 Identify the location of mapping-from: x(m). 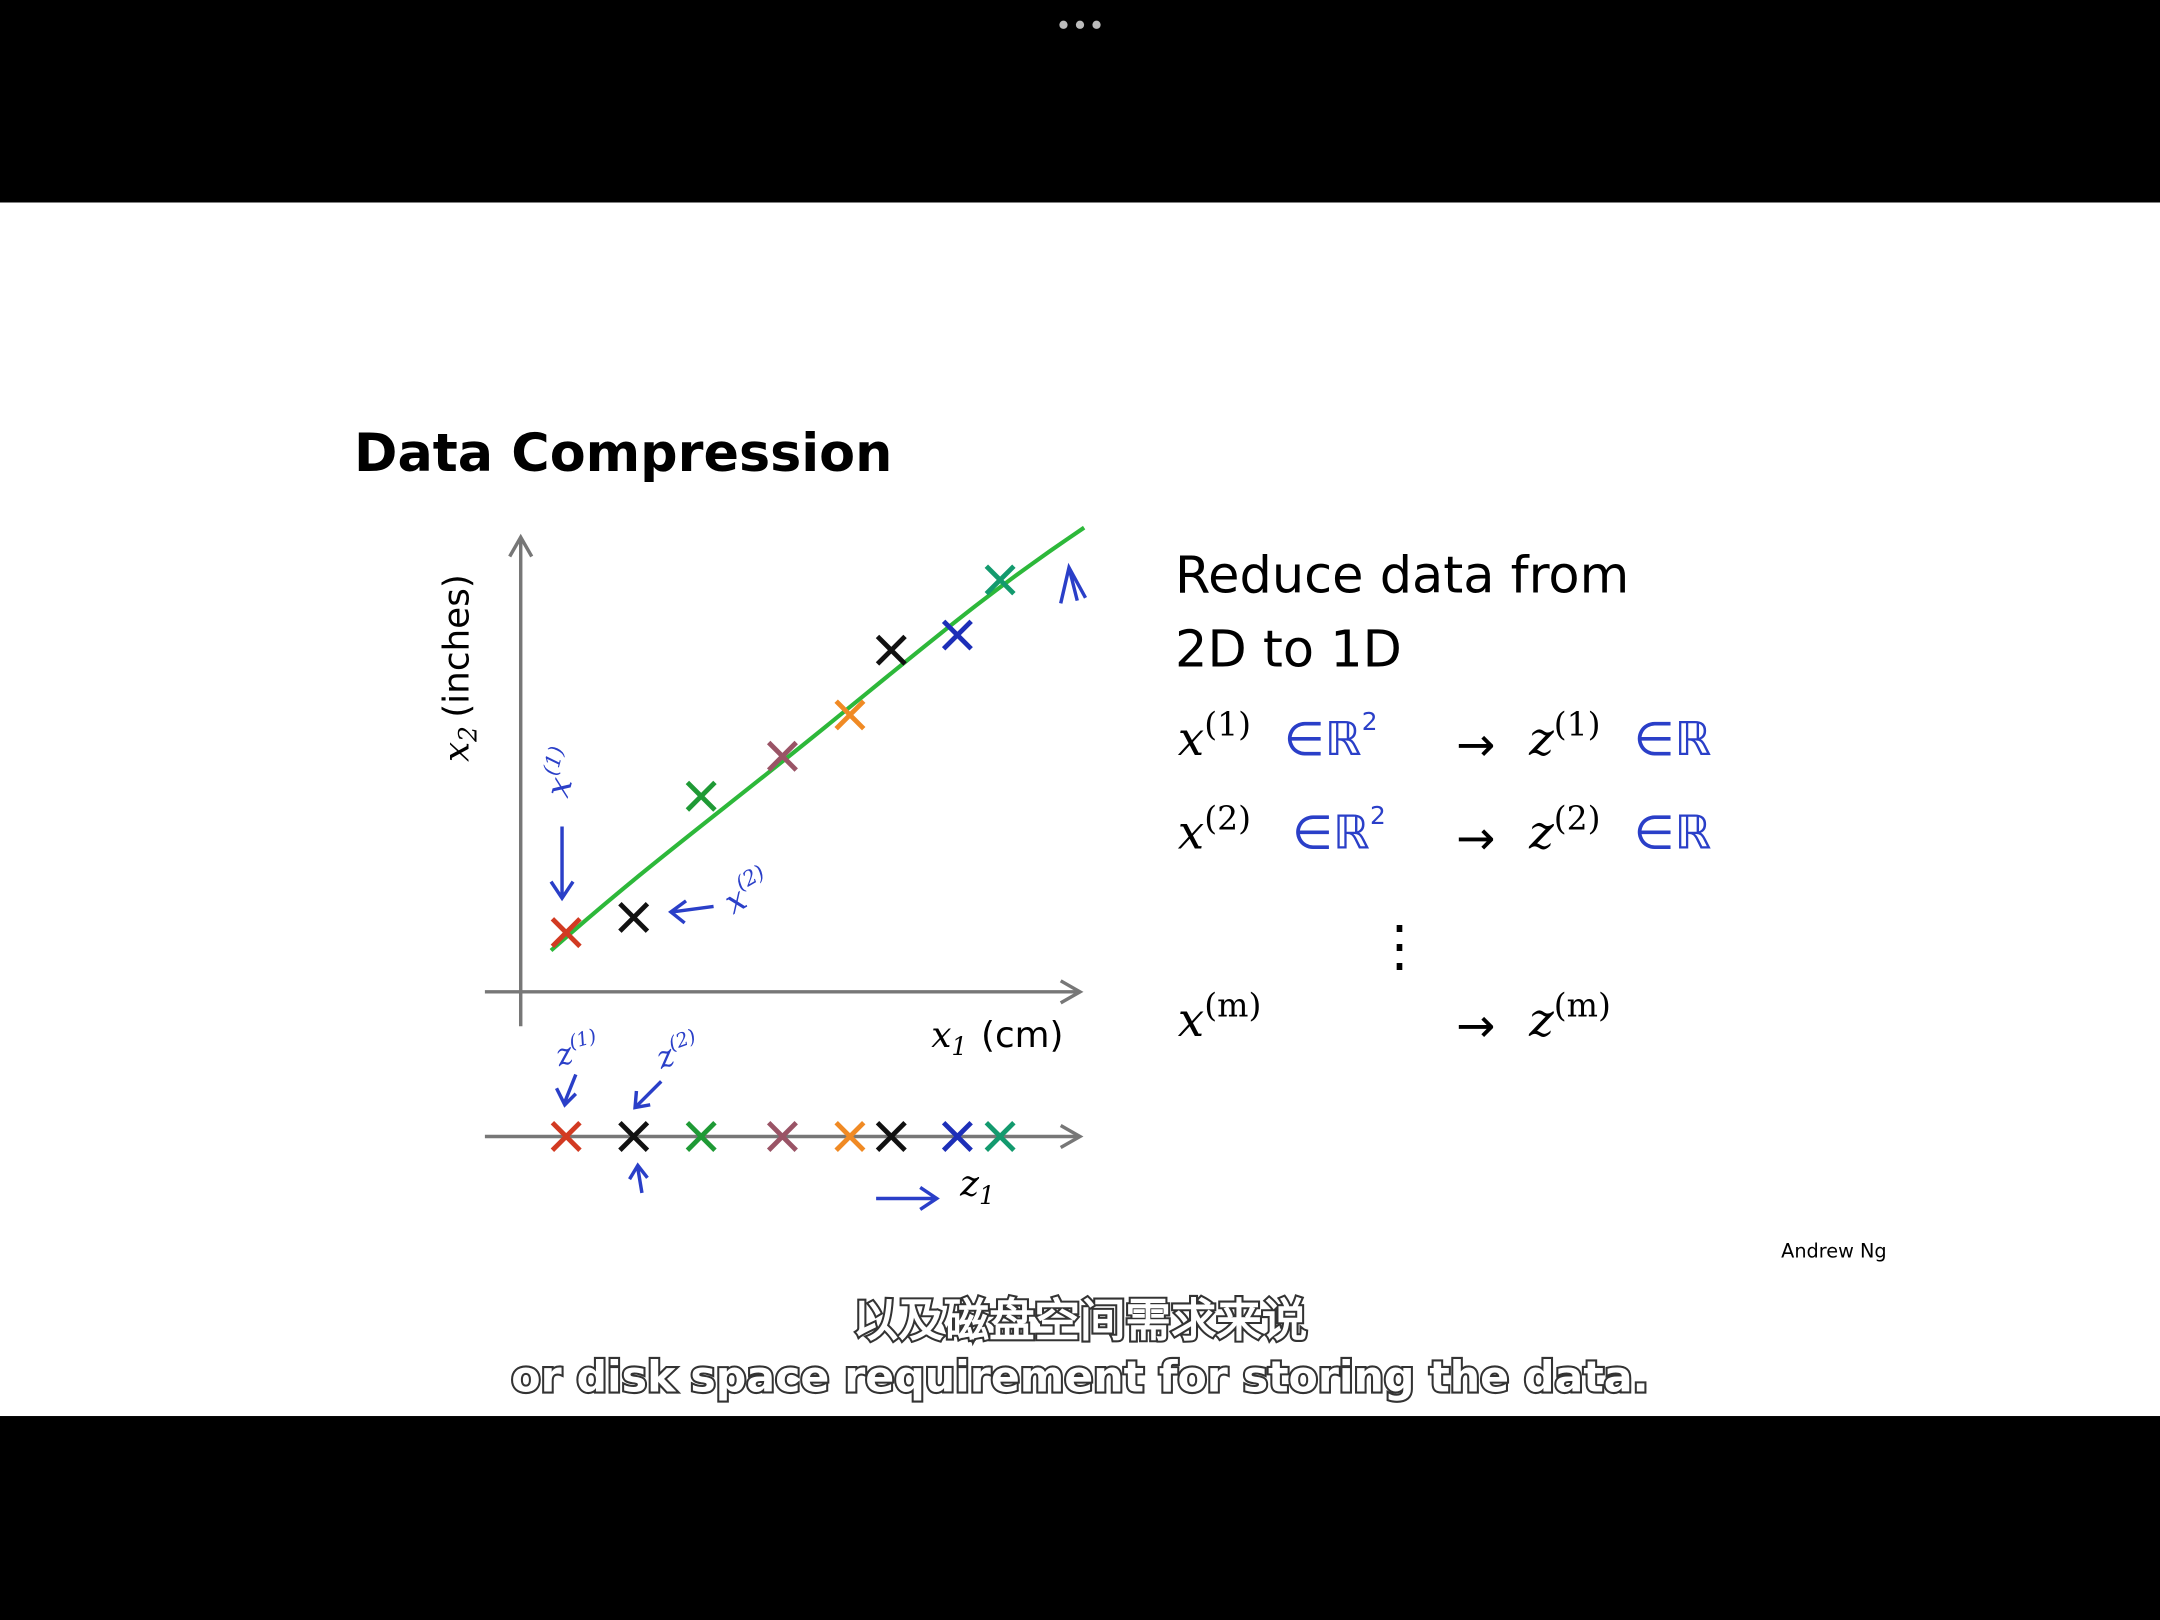
(1220, 1017).